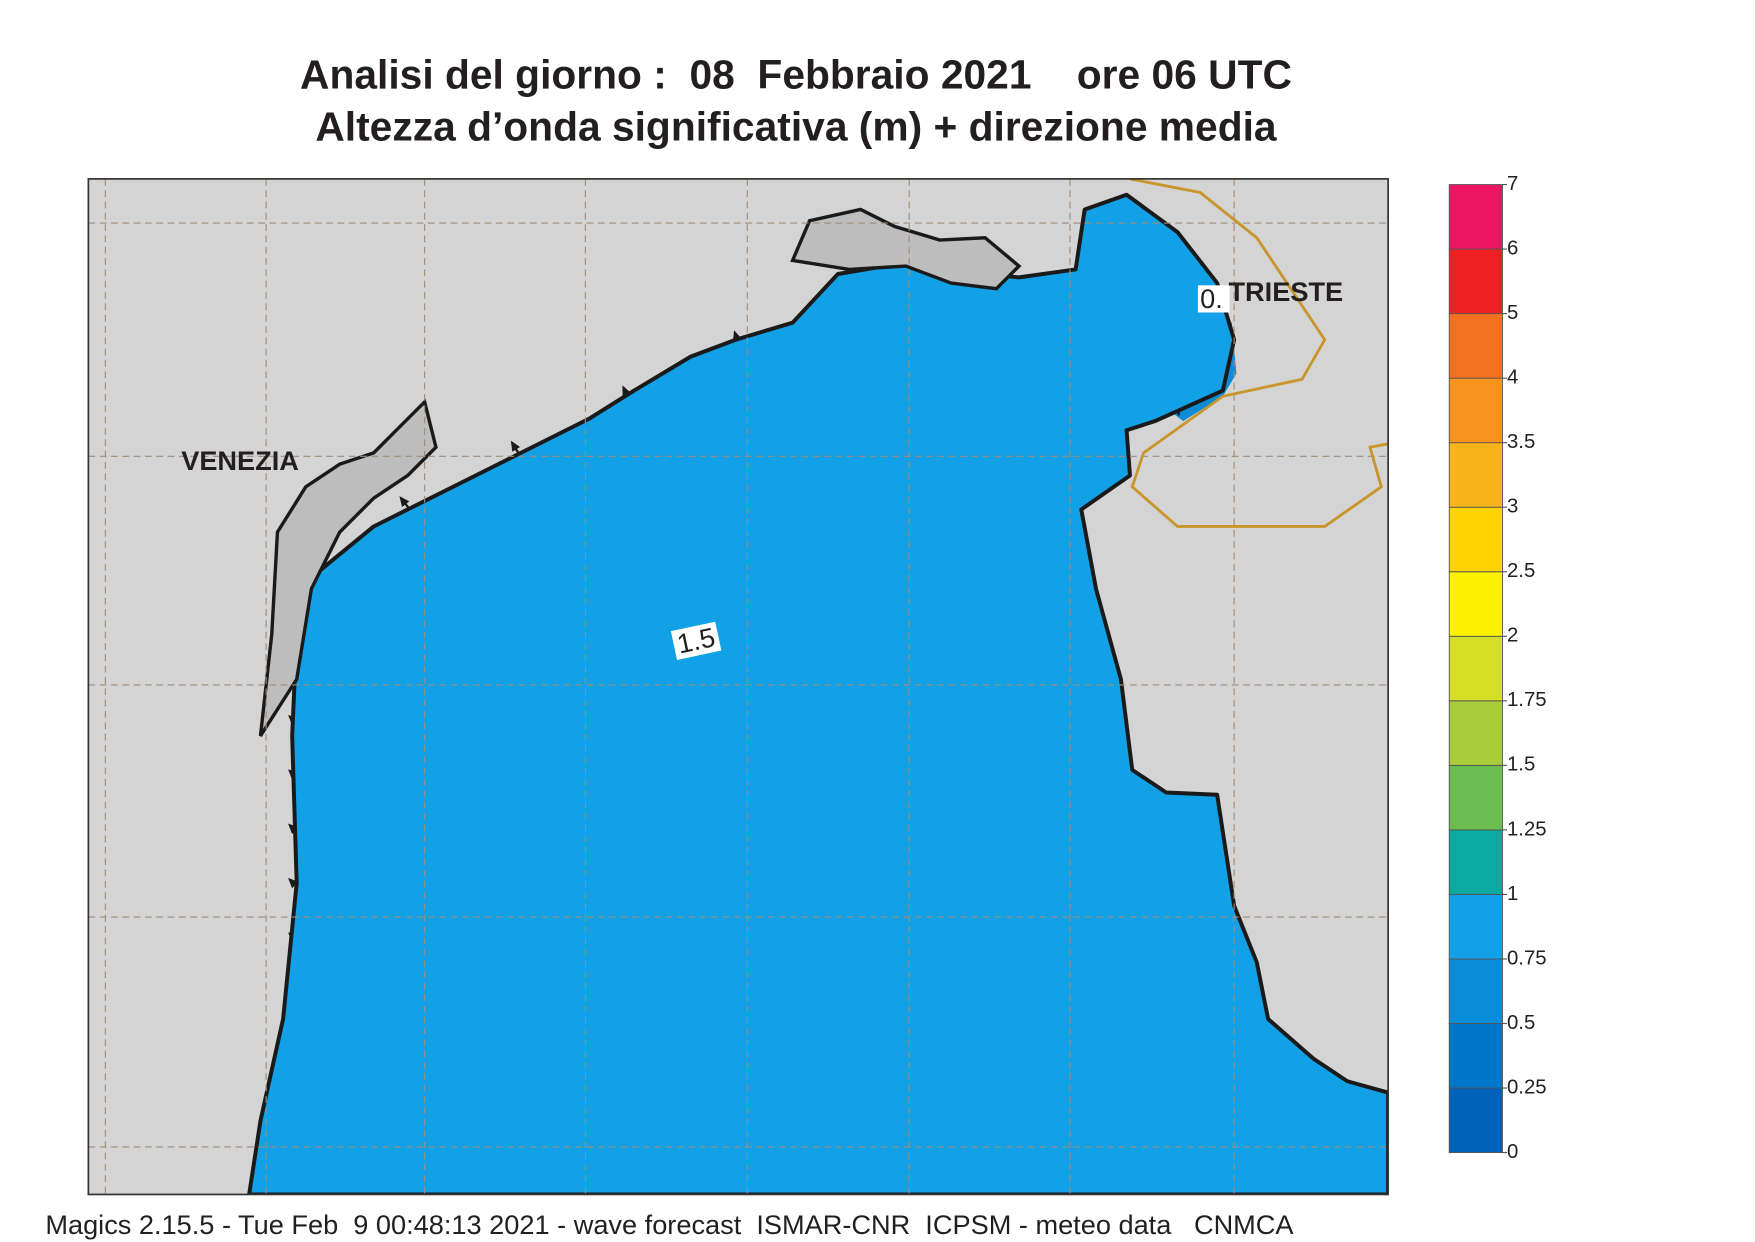  I want to click on colorbar-label: 7, so click(1512, 184).